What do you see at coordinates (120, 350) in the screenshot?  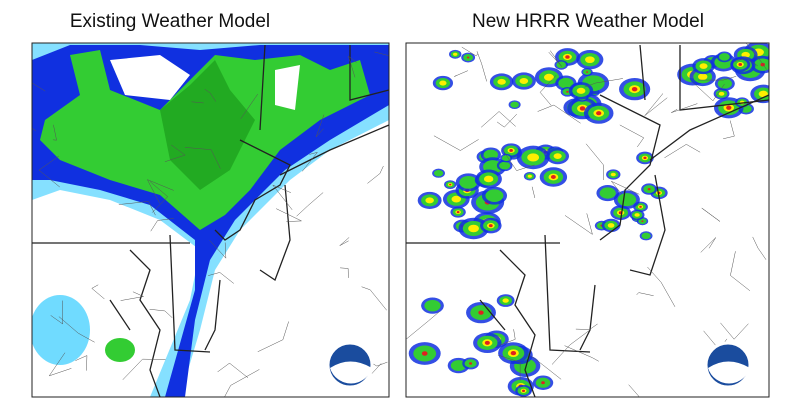 I see `precip-green` at bounding box center [120, 350].